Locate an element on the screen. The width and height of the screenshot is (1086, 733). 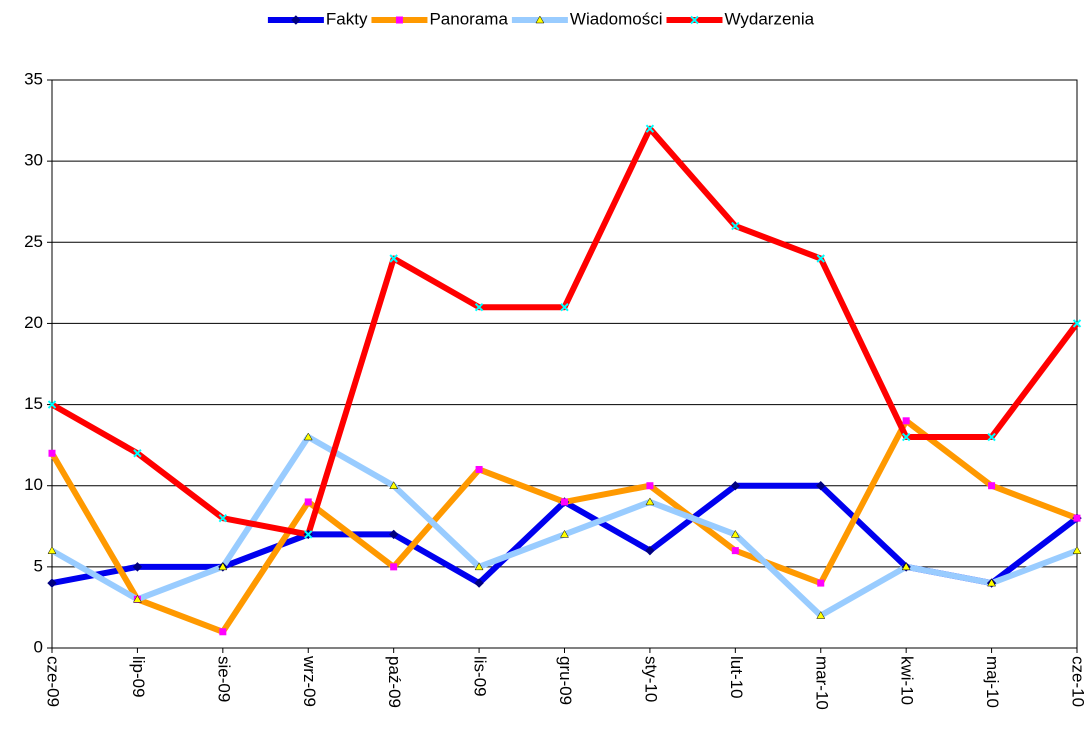
y-tick-label: 30 is located at coordinates (33, 160).